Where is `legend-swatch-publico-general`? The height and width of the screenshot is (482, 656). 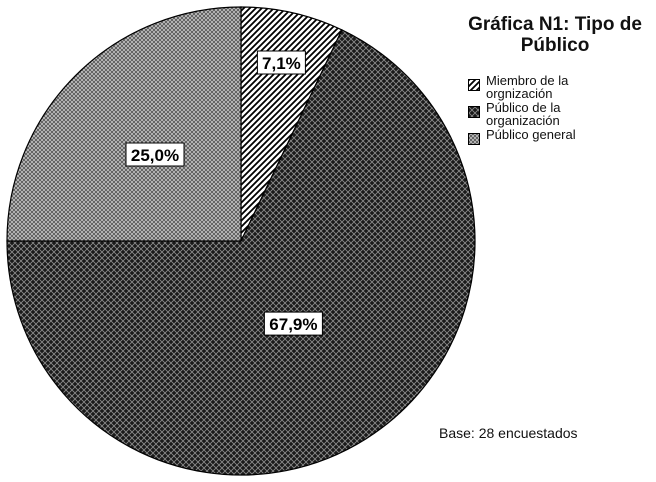
legend-swatch-publico-general is located at coordinates (474, 139).